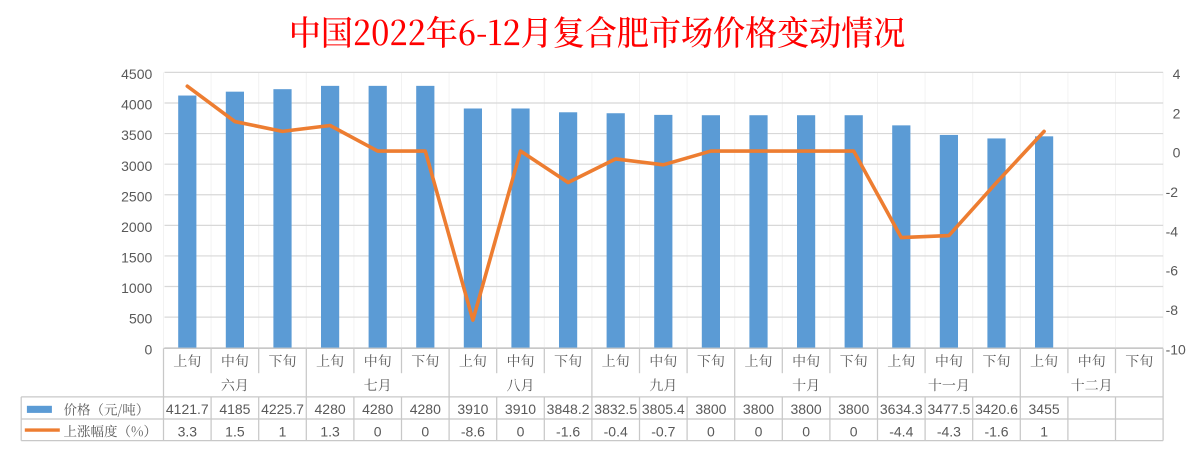 The image size is (1200, 453). What do you see at coordinates (136, 166) in the screenshot?
I see `svg-text: 3000` at bounding box center [136, 166].